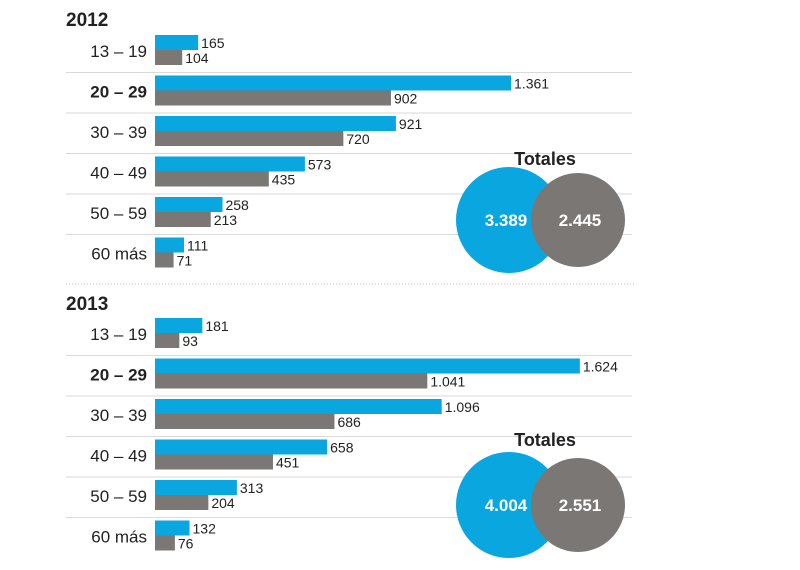  I want to click on data-label: 1.361, so click(531, 84).